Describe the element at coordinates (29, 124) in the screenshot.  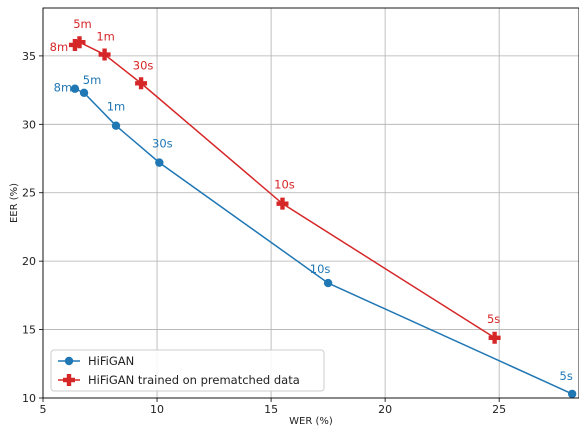
I see `y-tick-label: 30` at that location.